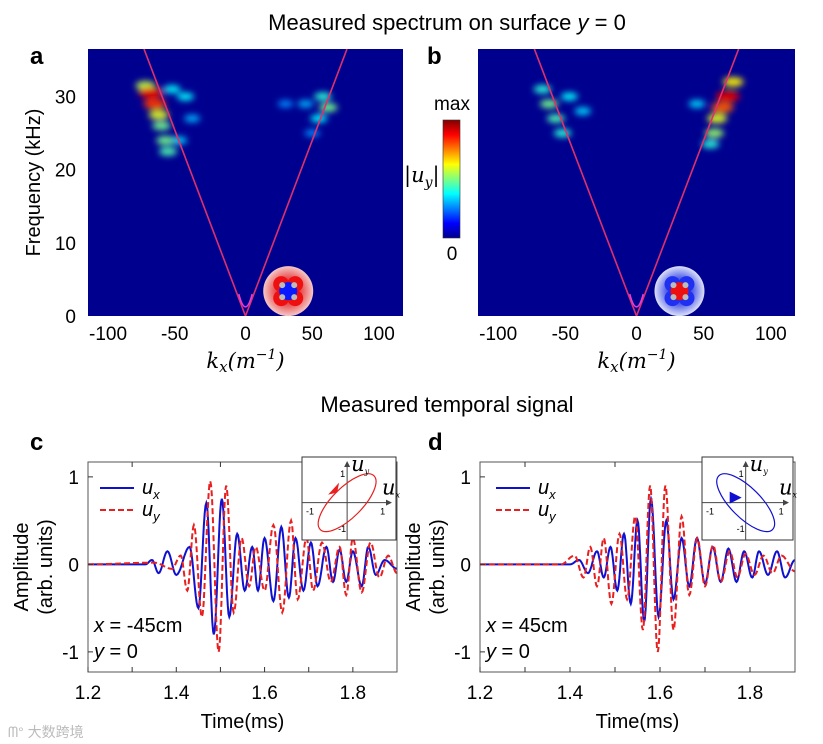 The width and height of the screenshot is (823, 744). Describe the element at coordinates (391, 488) in the screenshot. I see `inset-x-label: ux` at that location.